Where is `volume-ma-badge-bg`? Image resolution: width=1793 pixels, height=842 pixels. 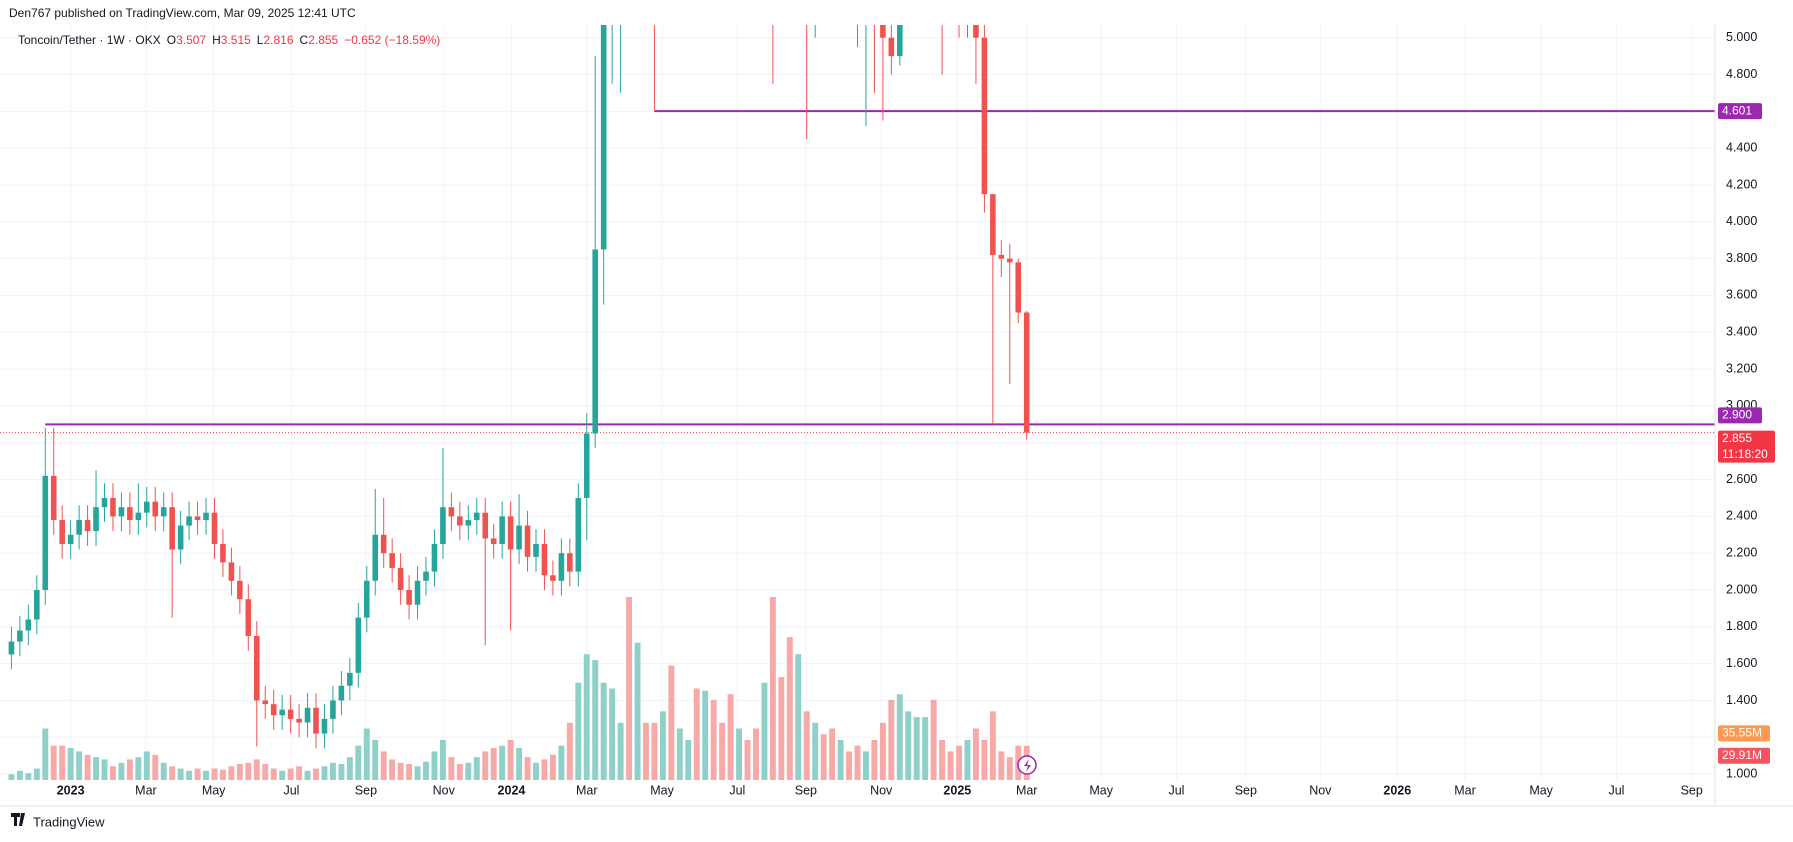
volume-ma-badge-bg is located at coordinates (1744, 733).